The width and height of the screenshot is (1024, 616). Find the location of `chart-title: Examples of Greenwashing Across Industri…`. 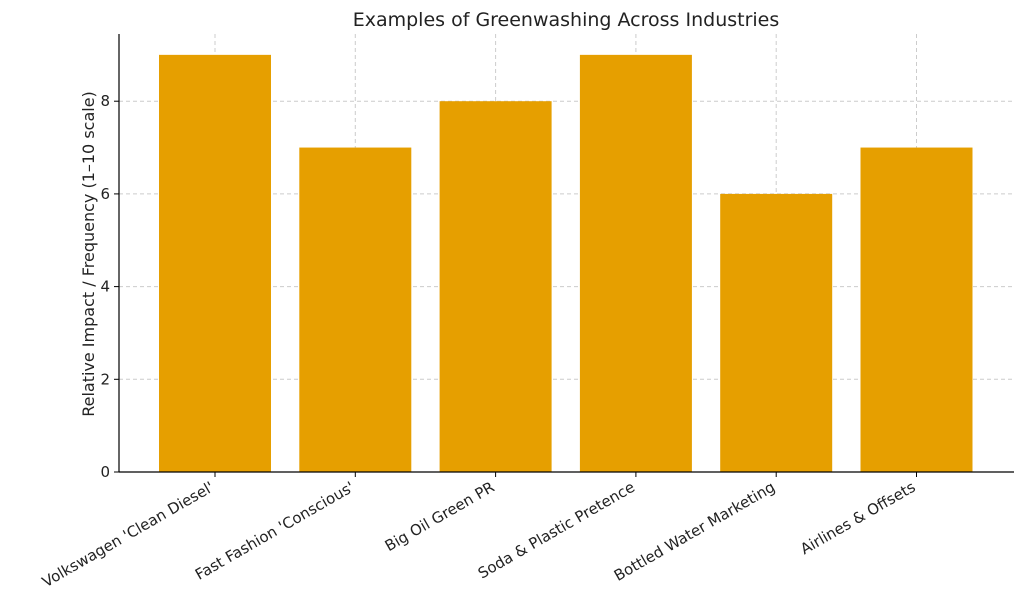

chart-title: Examples of Greenwashing Across Industri… is located at coordinates (566, 20).